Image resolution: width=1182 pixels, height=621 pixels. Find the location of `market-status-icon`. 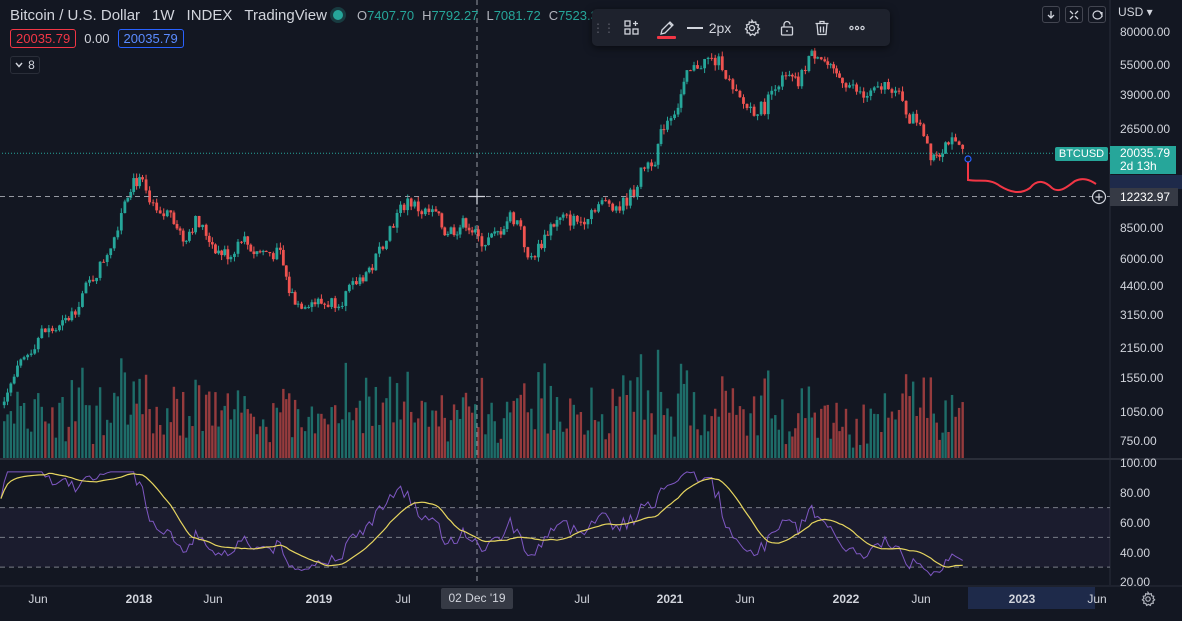

market-status-icon is located at coordinates (337, 15).